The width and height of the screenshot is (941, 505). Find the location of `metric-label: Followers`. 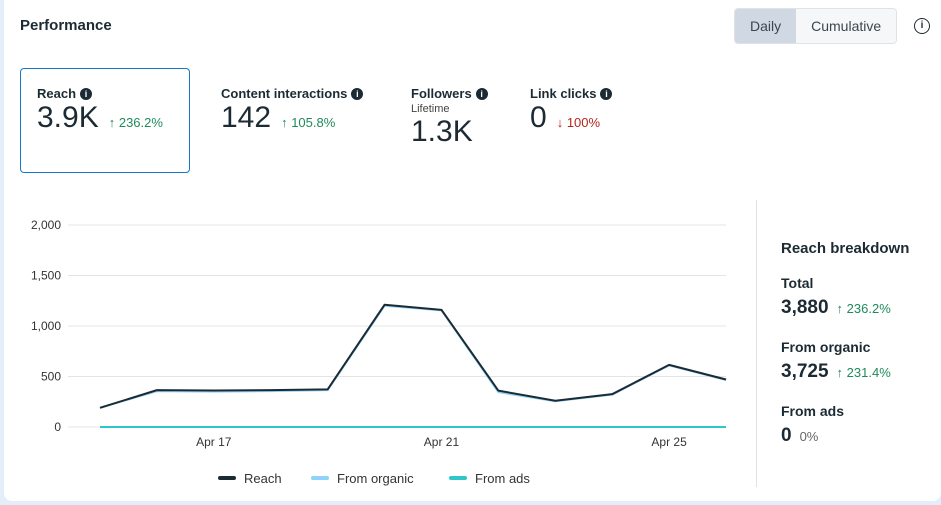

metric-label: Followers is located at coordinates (441, 93).